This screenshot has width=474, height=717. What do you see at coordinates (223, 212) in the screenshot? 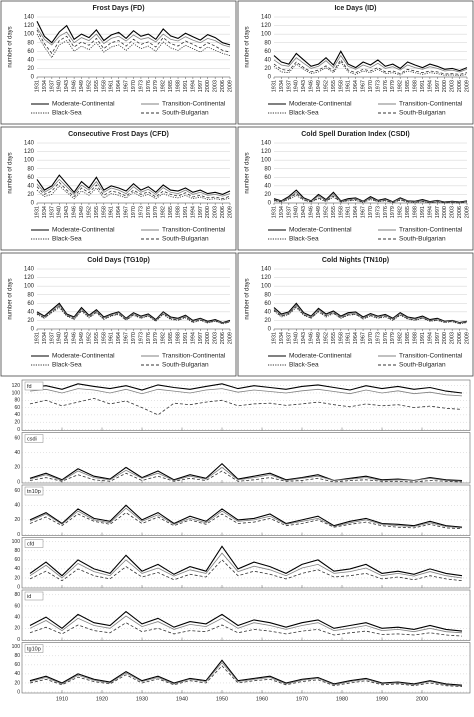
I see `x-tick-label: 2006` at bounding box center [223, 212].